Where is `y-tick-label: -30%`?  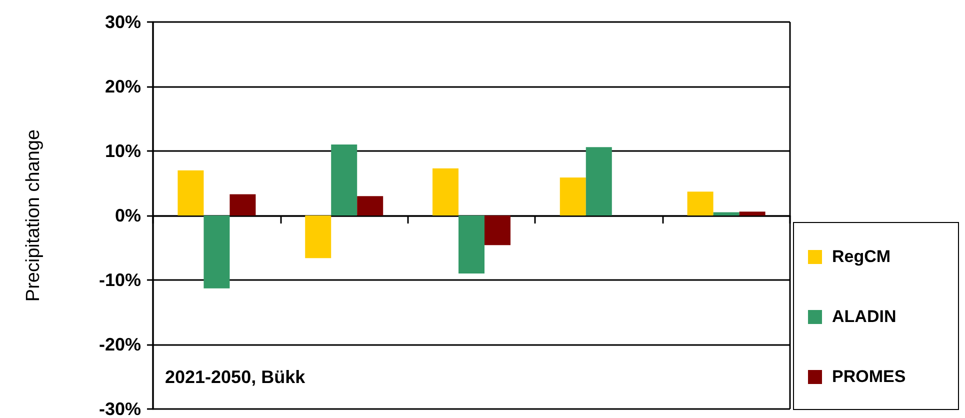 y-tick-label: -30% is located at coordinates (119, 408).